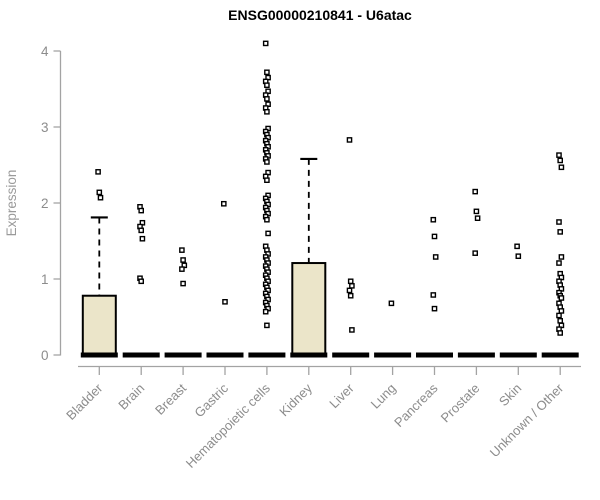 This screenshot has height=500, width=600. Describe the element at coordinates (518, 355) in the screenshot. I see `median-bar-skin` at that location.